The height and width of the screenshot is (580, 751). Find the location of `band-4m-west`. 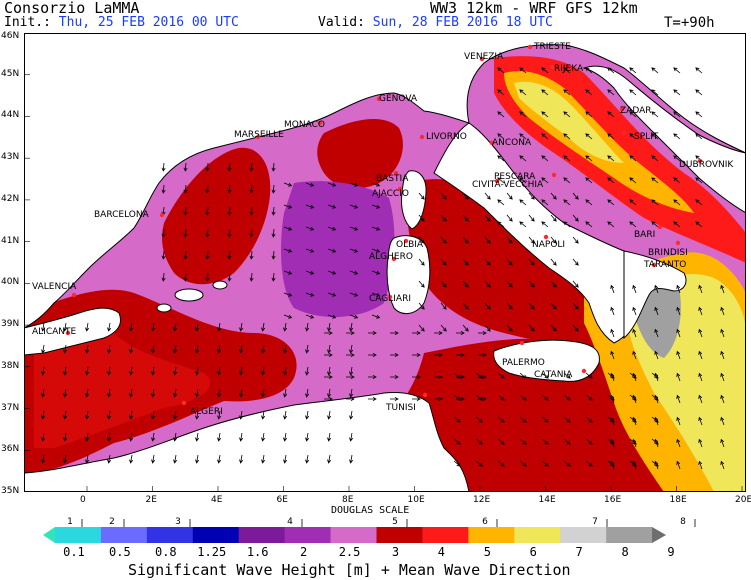

band-4m-west is located at coordinates (122, 383).